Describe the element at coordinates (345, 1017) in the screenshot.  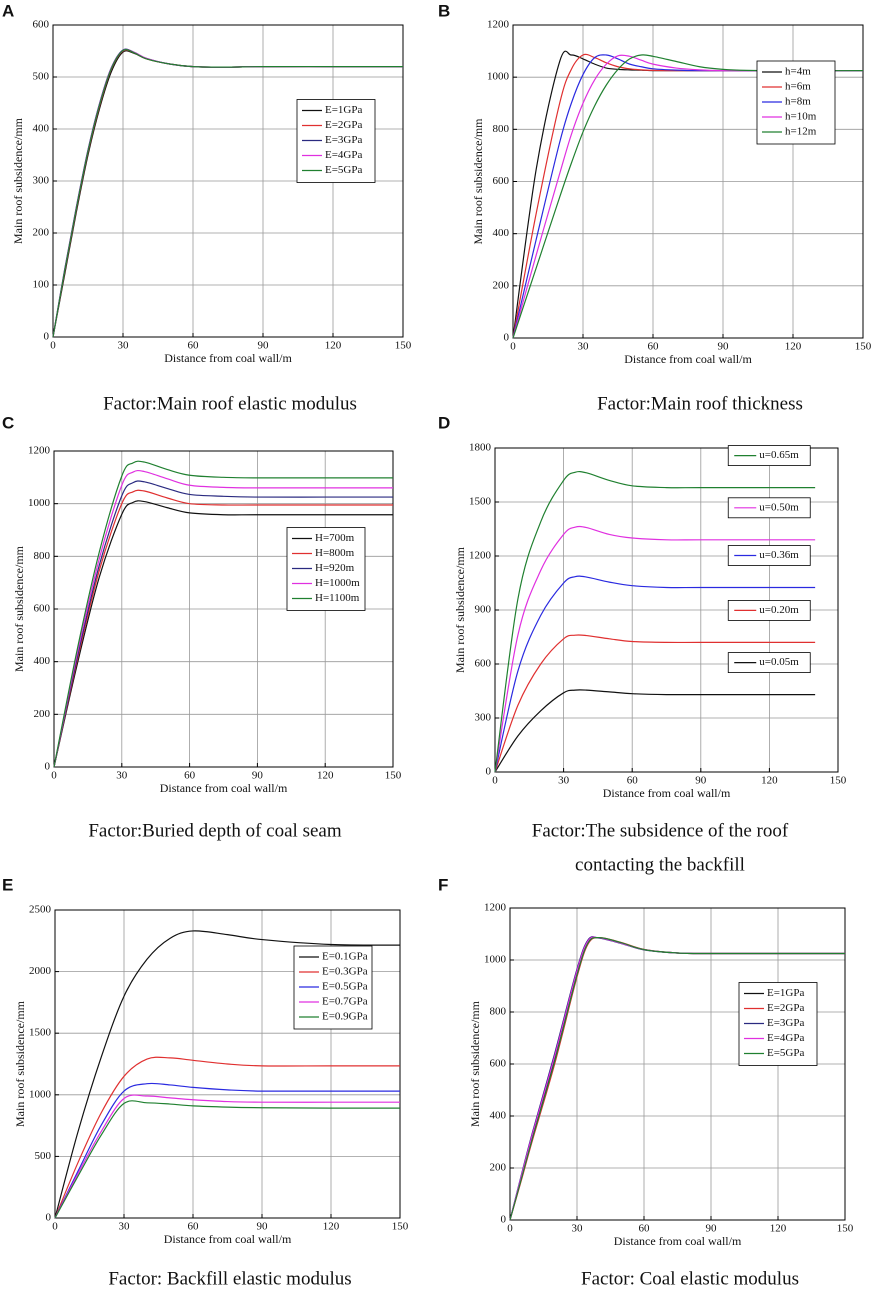
I see `legend-label: E=0.9GPa` at that location.